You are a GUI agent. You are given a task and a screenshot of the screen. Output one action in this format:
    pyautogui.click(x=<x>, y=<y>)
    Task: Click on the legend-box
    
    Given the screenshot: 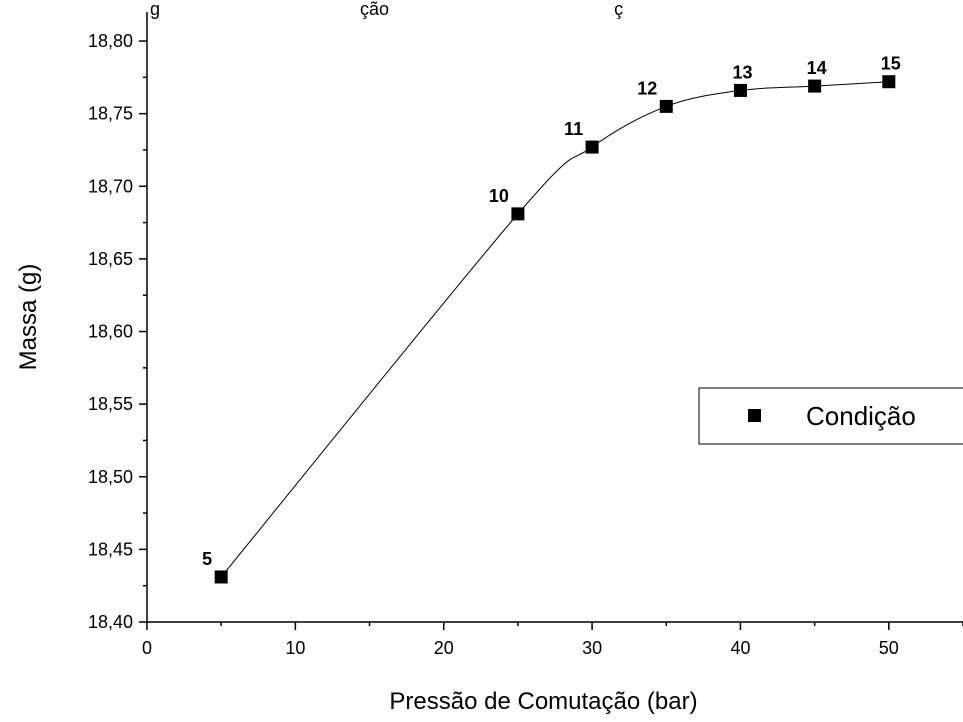 What is the action you would take?
    pyautogui.click(x=830, y=416)
    